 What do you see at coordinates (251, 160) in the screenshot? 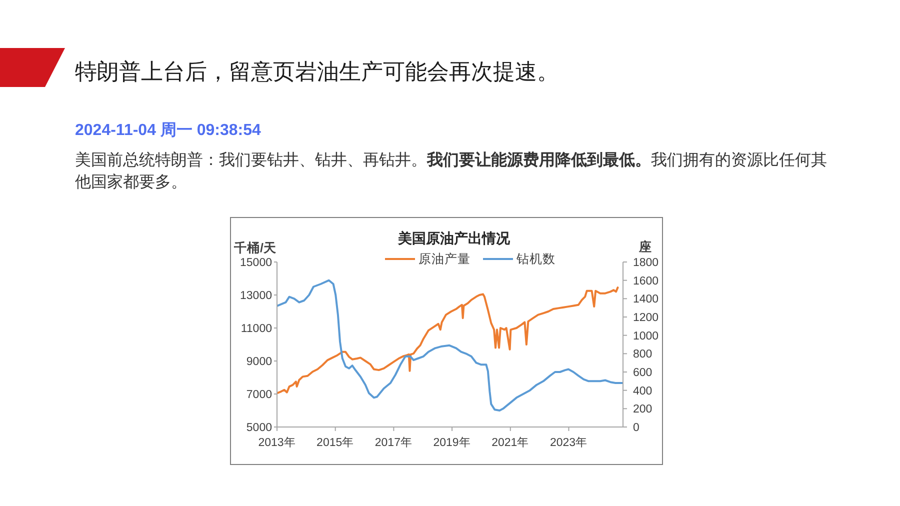
I see `text: 美国前总统特朗普：我们要钻井、钻井、再钻井。` at bounding box center [251, 160].